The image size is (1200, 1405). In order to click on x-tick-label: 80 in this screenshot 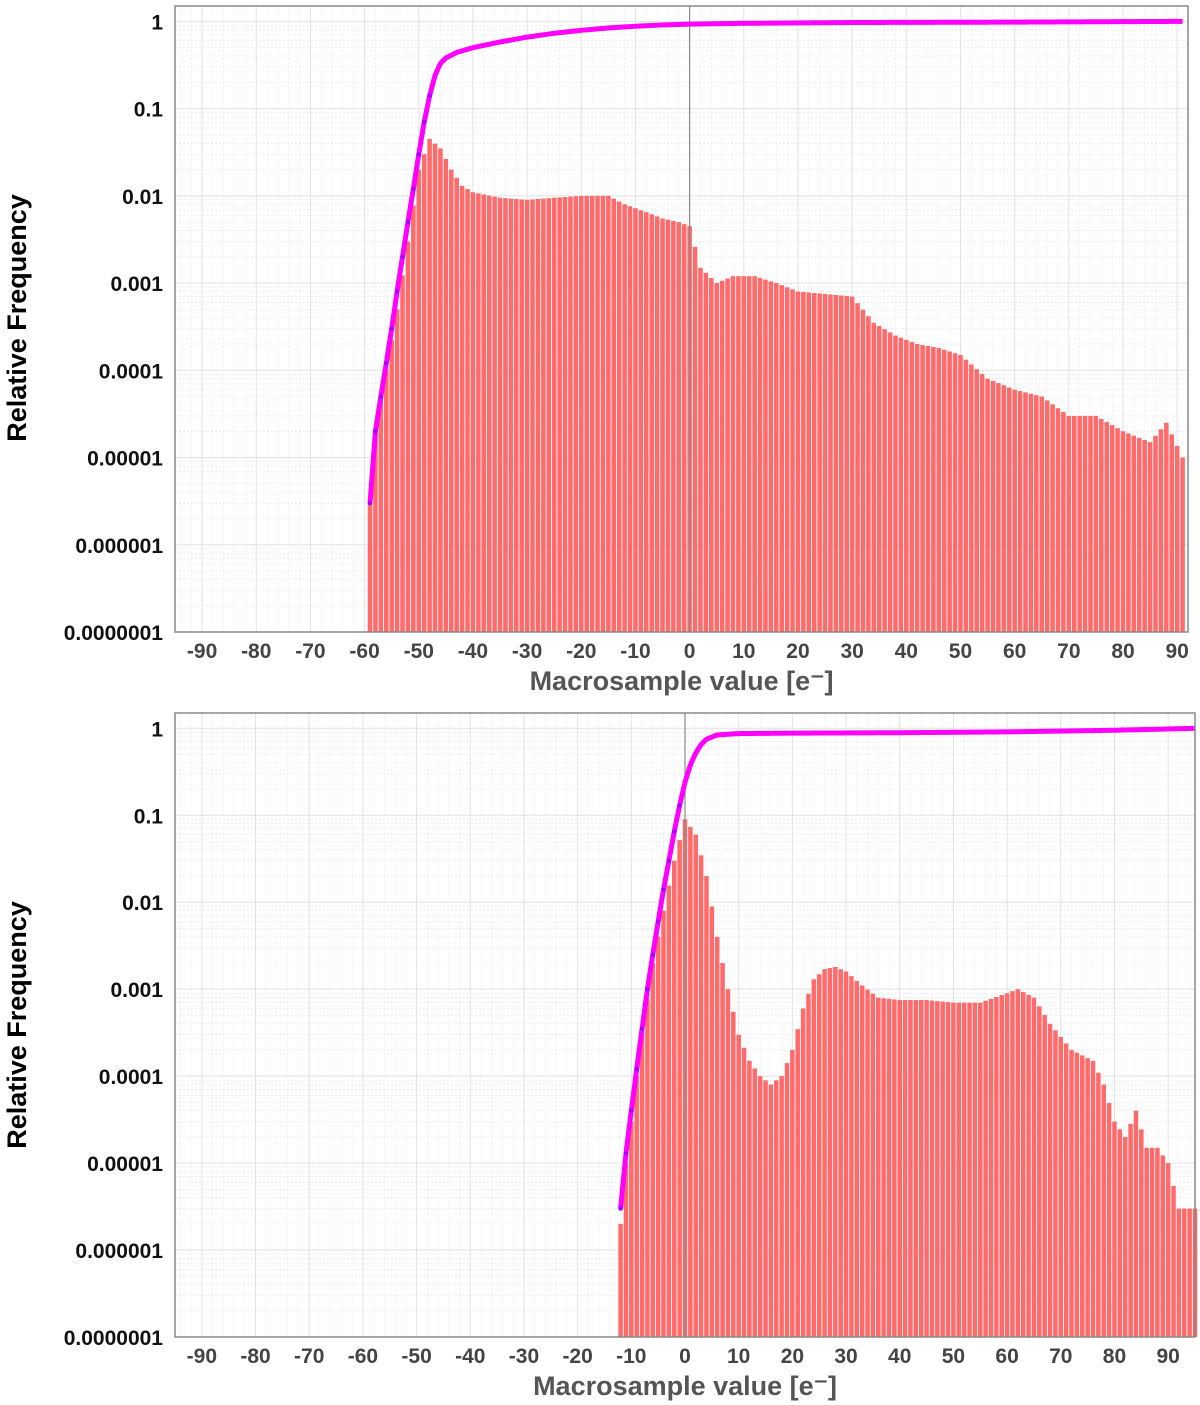, I will do `click(1114, 1356)`.